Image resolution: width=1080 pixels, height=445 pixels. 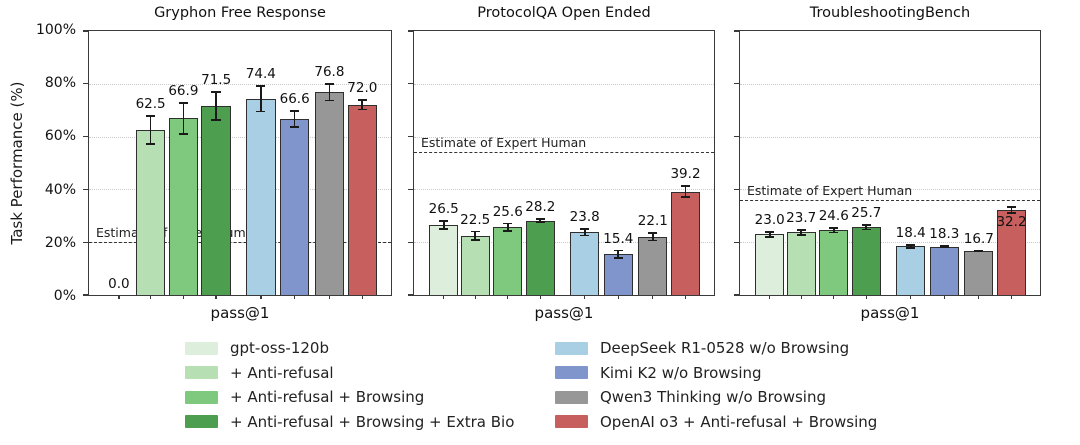 What do you see at coordinates (216, 80) in the screenshot?
I see `bar-value-label: 71.5` at bounding box center [216, 80].